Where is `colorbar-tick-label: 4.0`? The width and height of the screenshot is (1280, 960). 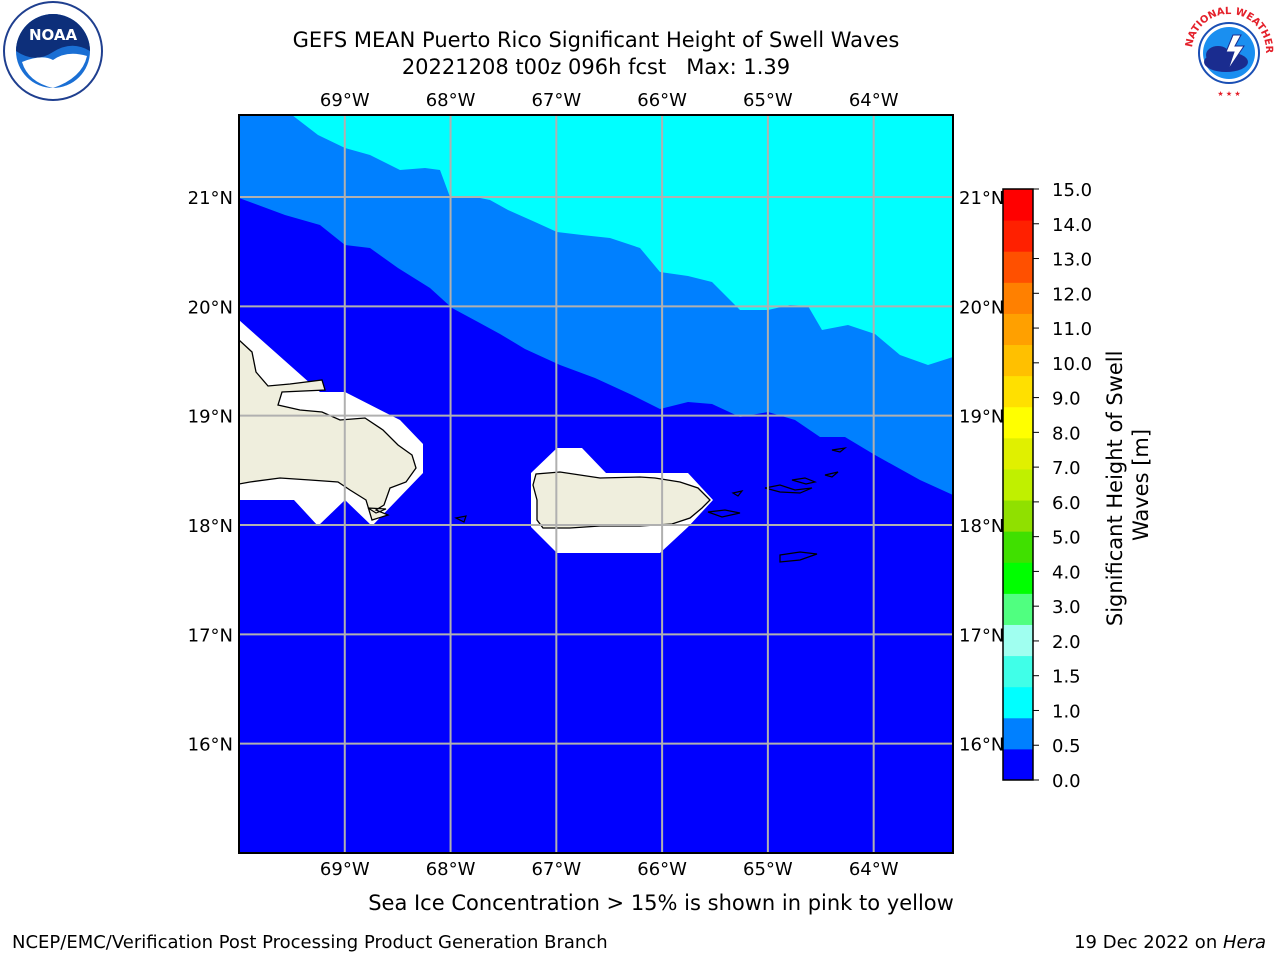 colorbar-tick-label: 4.0 is located at coordinates (1066, 572).